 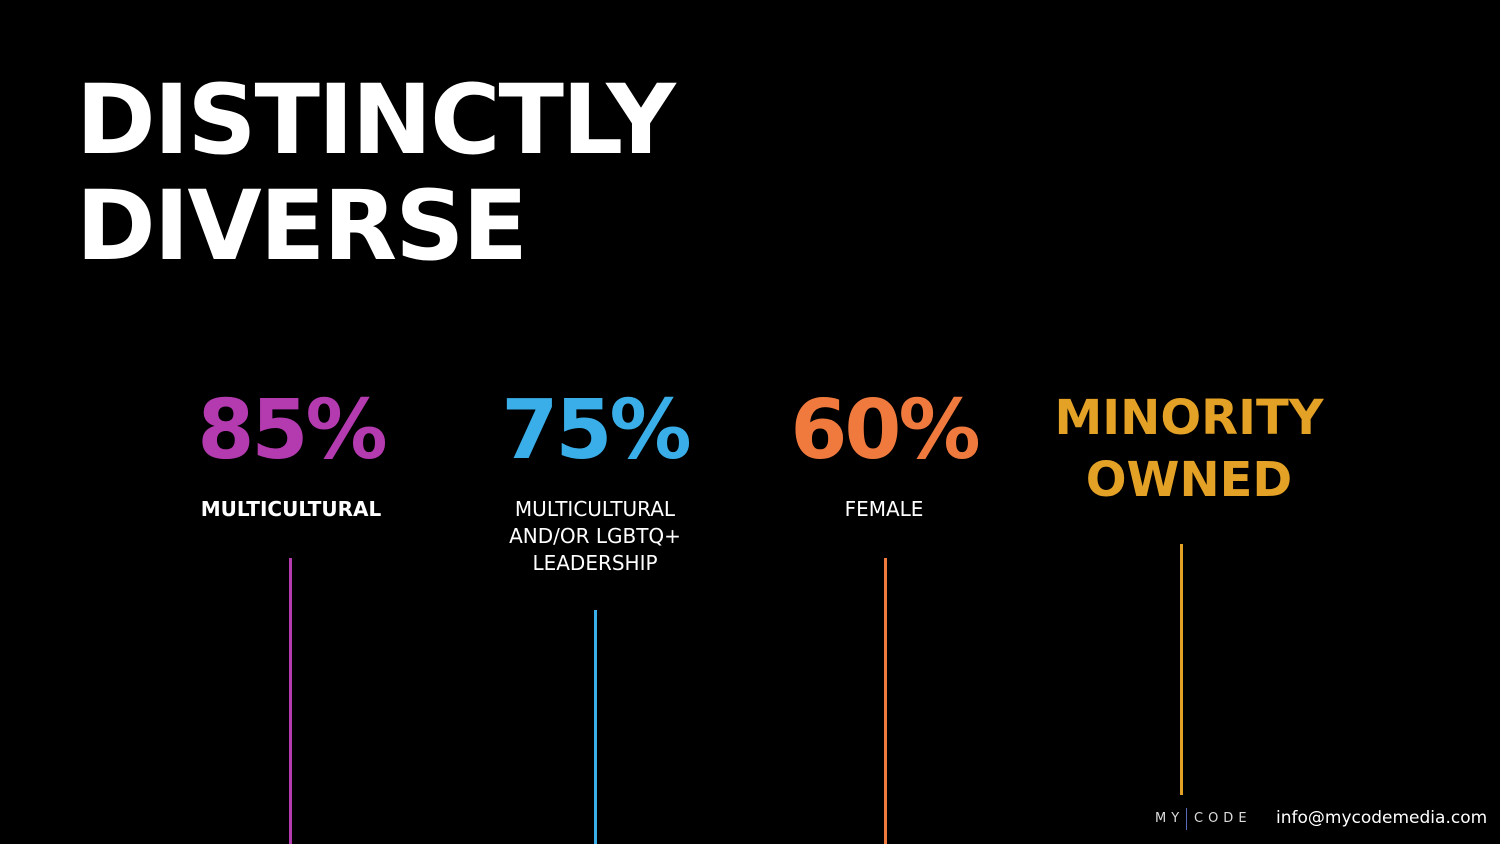 What do you see at coordinates (595, 536) in the screenshot?
I see `stat-caption: AND/OR LGBTQ+` at bounding box center [595, 536].